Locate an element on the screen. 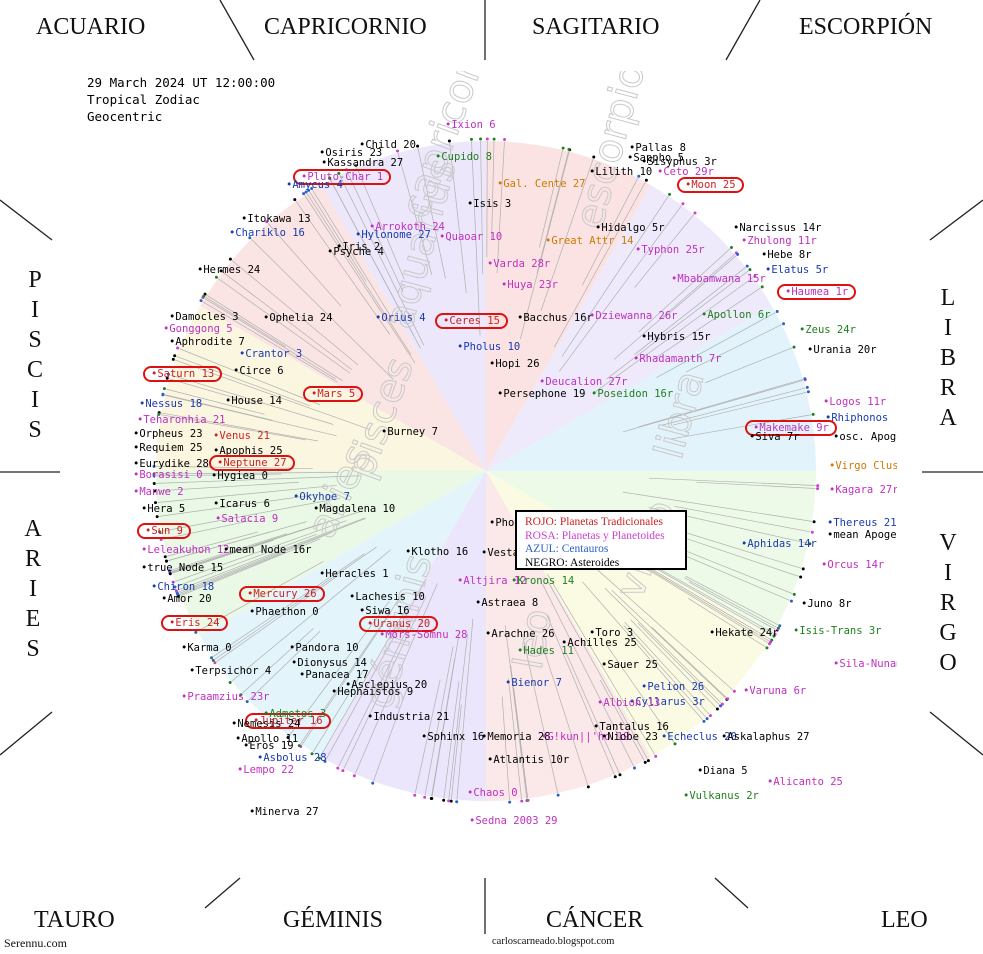 The width and height of the screenshot is (983, 954). body-label: •Aphrodite 7 is located at coordinates (207, 342).